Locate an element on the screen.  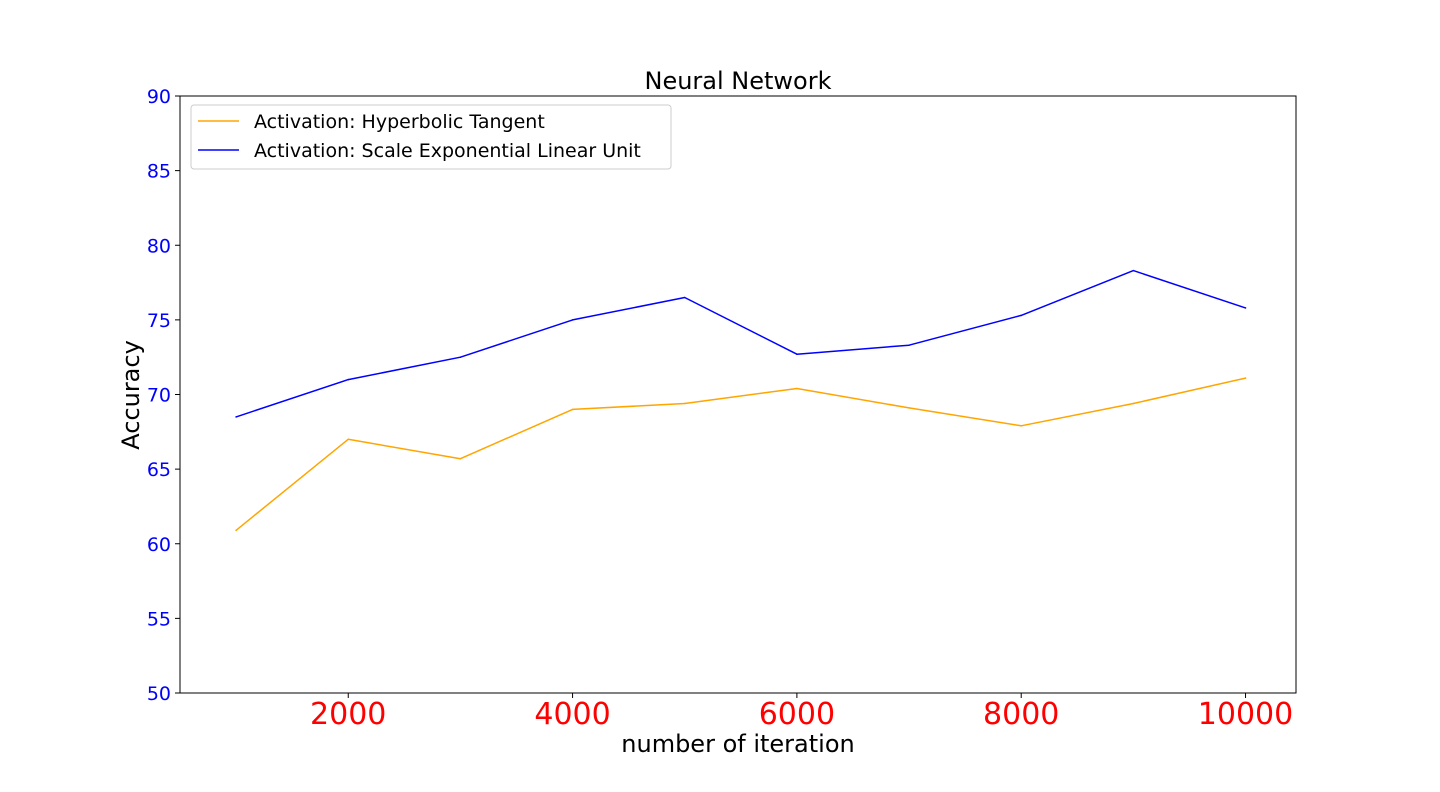
y-tick-label: 80 is located at coordinates (159, 246).